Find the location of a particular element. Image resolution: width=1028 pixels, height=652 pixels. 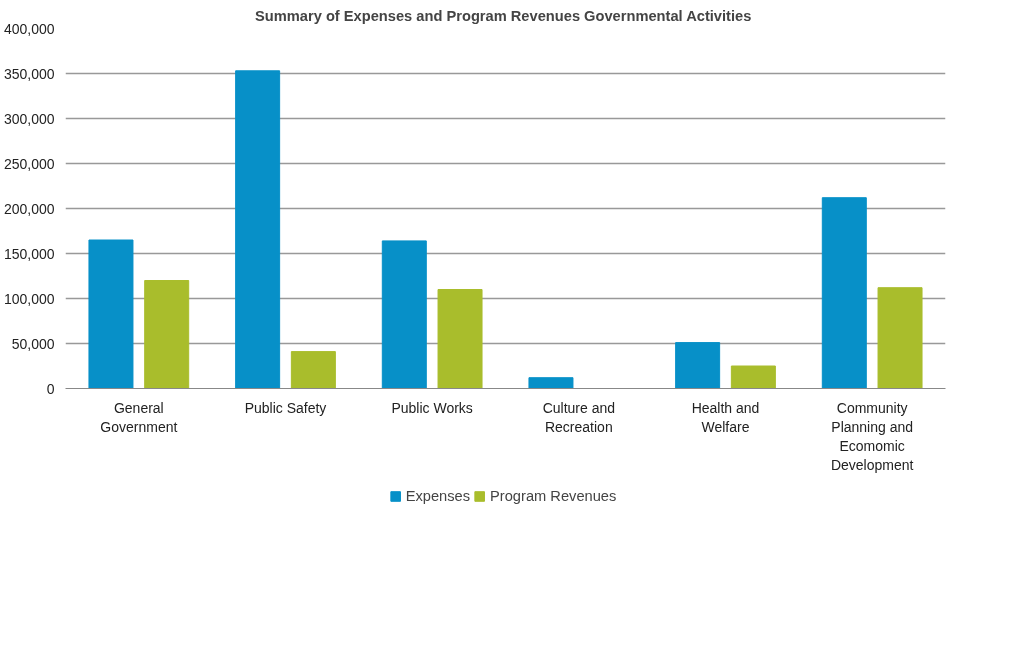

x-tick-label: Public Safety is located at coordinates (285, 407).